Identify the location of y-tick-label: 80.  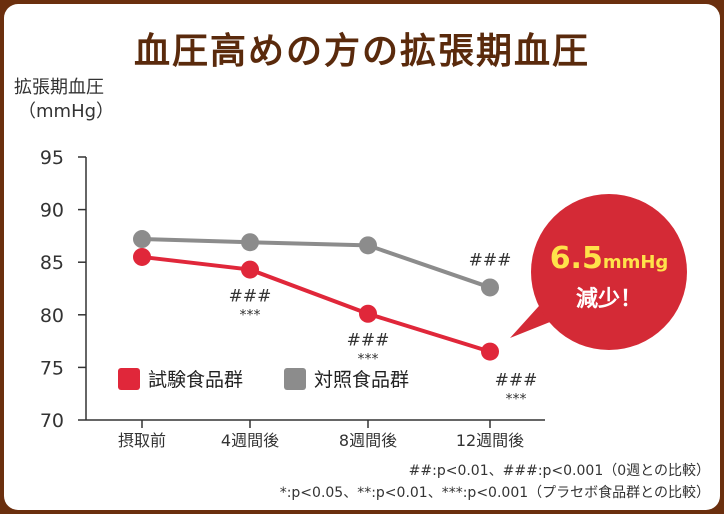
(52, 316).